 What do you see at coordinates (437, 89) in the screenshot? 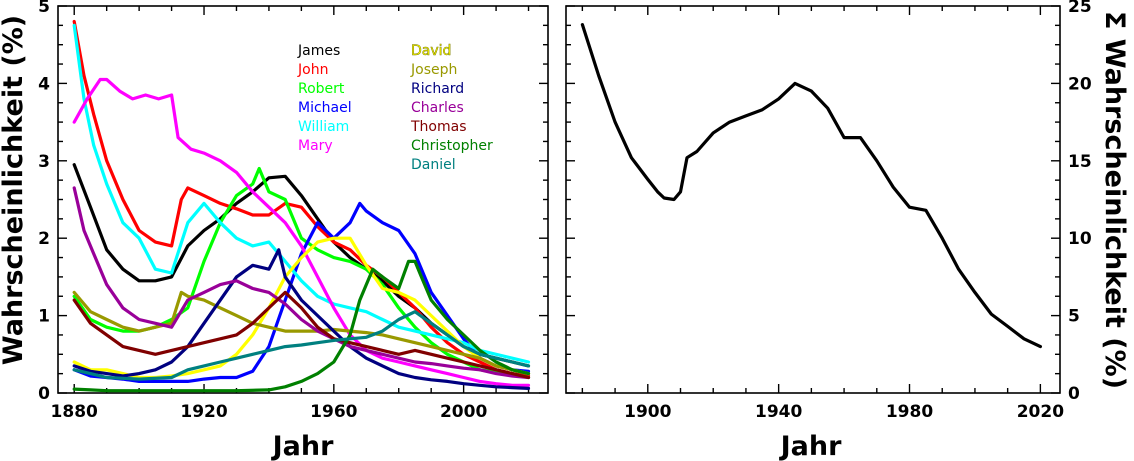
I see `legend-entry-richard: Richard` at bounding box center [437, 89].